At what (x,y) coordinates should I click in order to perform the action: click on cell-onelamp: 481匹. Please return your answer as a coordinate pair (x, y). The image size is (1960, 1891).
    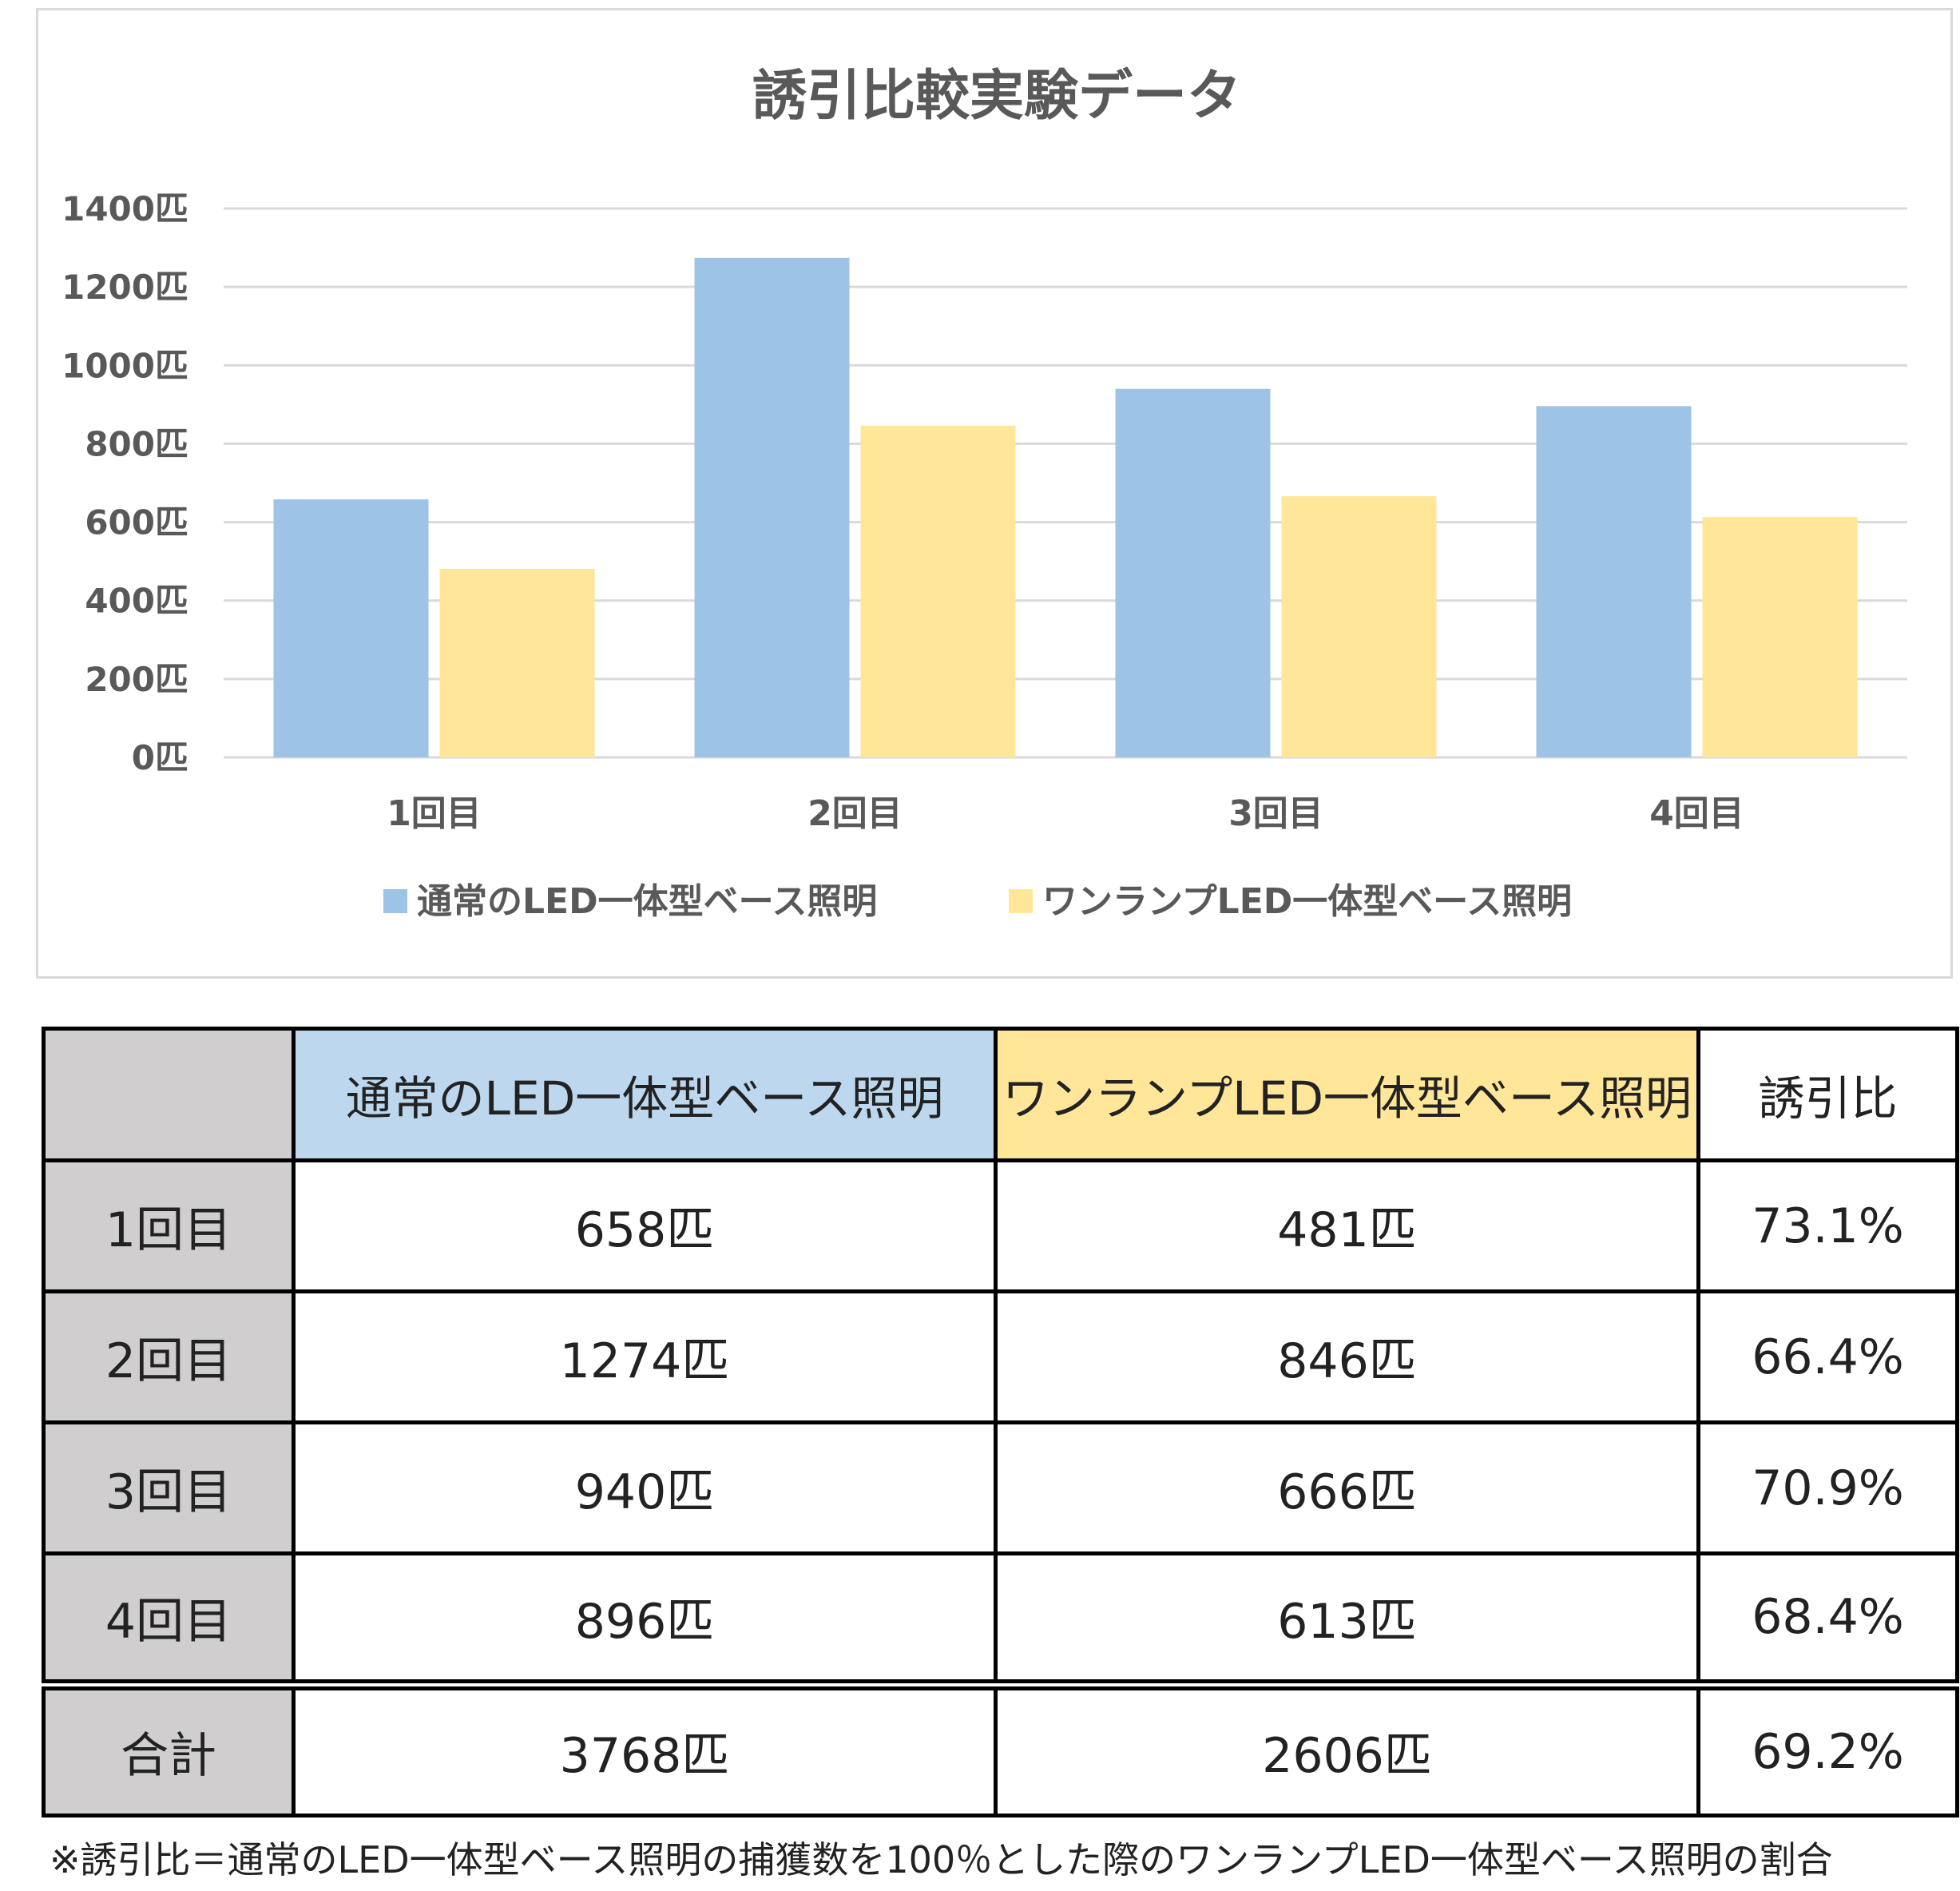
    Looking at the image, I should click on (1347, 1226).